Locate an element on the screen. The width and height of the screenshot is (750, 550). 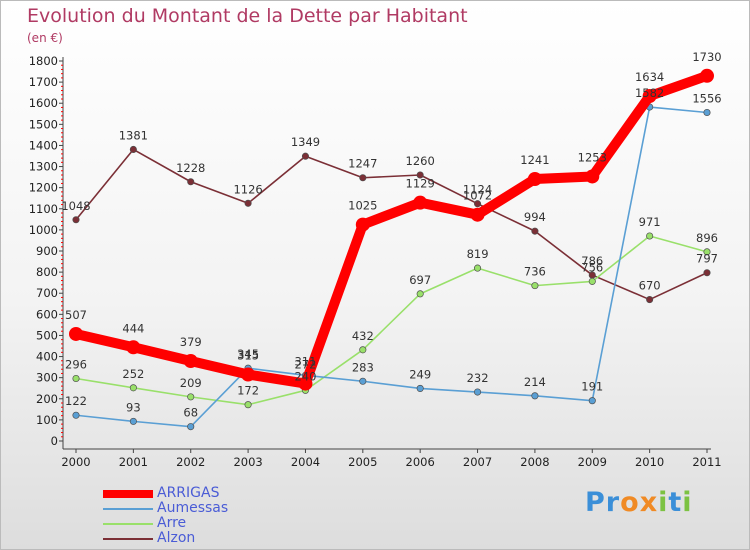
data-label-aumessas: 93 is located at coordinates (133, 407).